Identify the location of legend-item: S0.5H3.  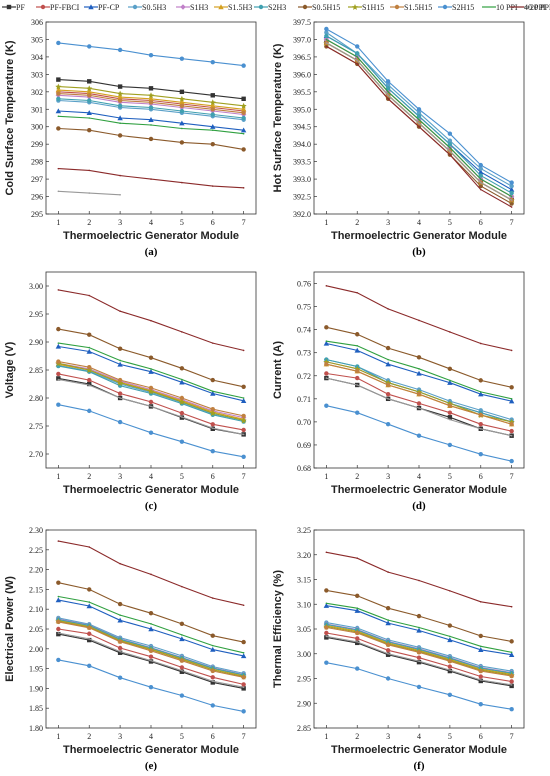
(147, 7).